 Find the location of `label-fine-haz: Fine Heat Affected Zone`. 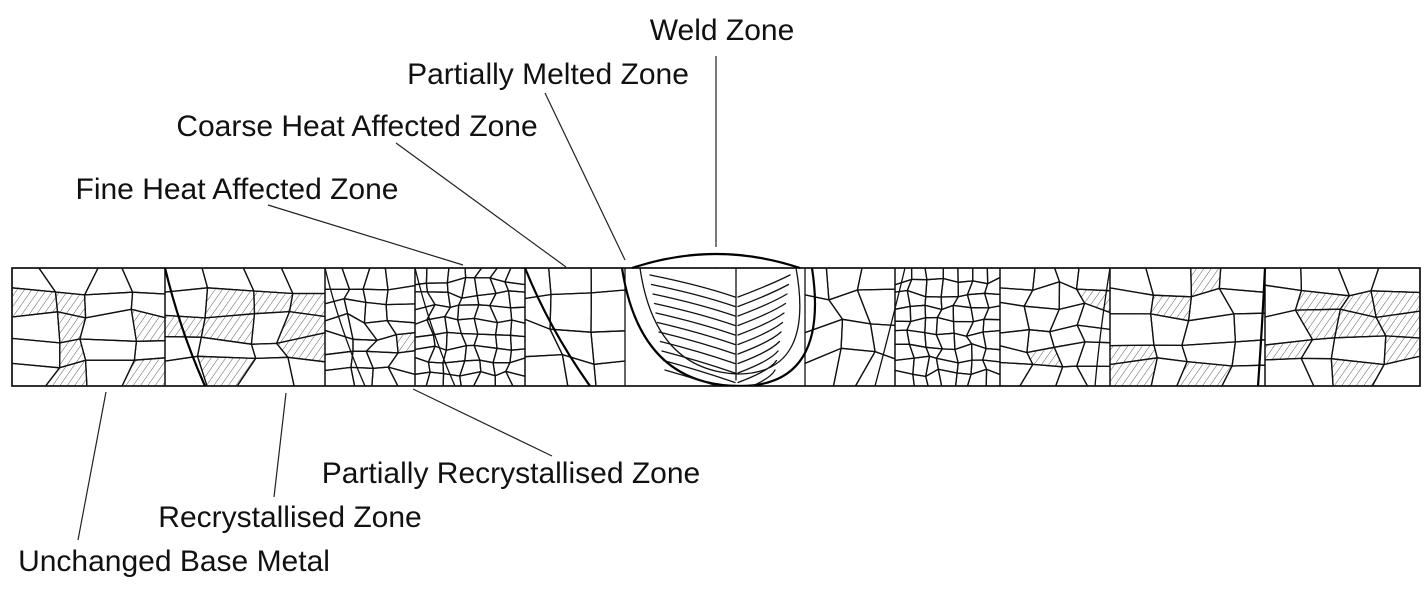

label-fine-haz: Fine Heat Affected Zone is located at coordinates (237, 189).